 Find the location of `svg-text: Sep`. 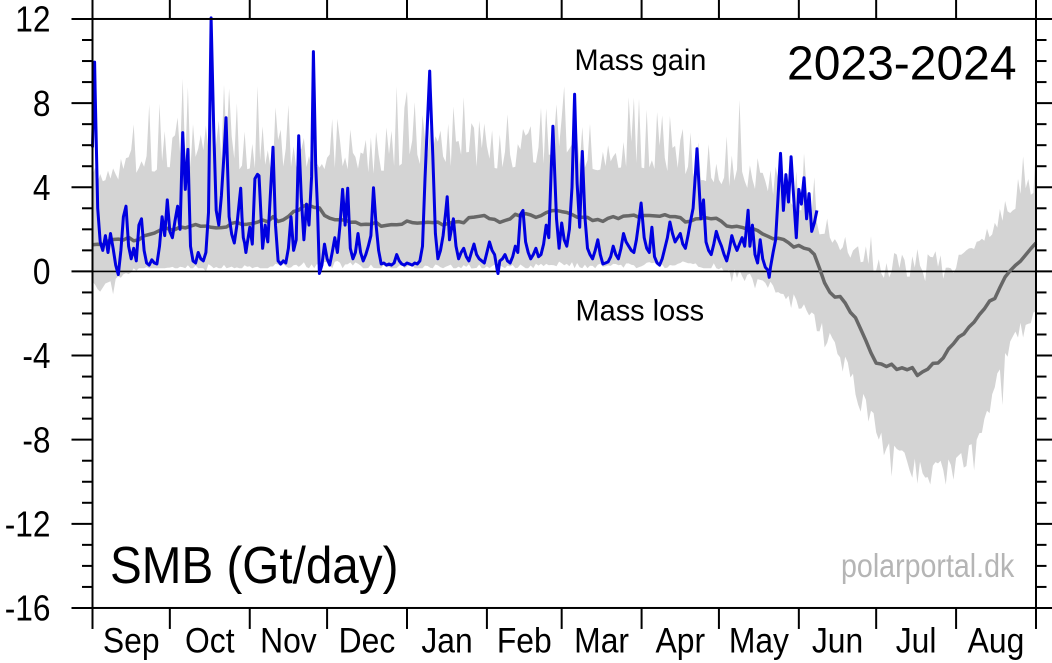

svg-text: Sep is located at coordinates (131, 641).